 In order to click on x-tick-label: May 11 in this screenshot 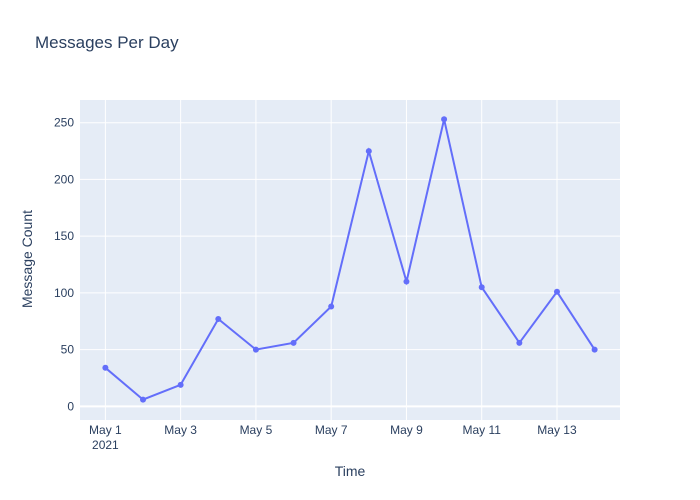, I will do `click(481, 430)`.